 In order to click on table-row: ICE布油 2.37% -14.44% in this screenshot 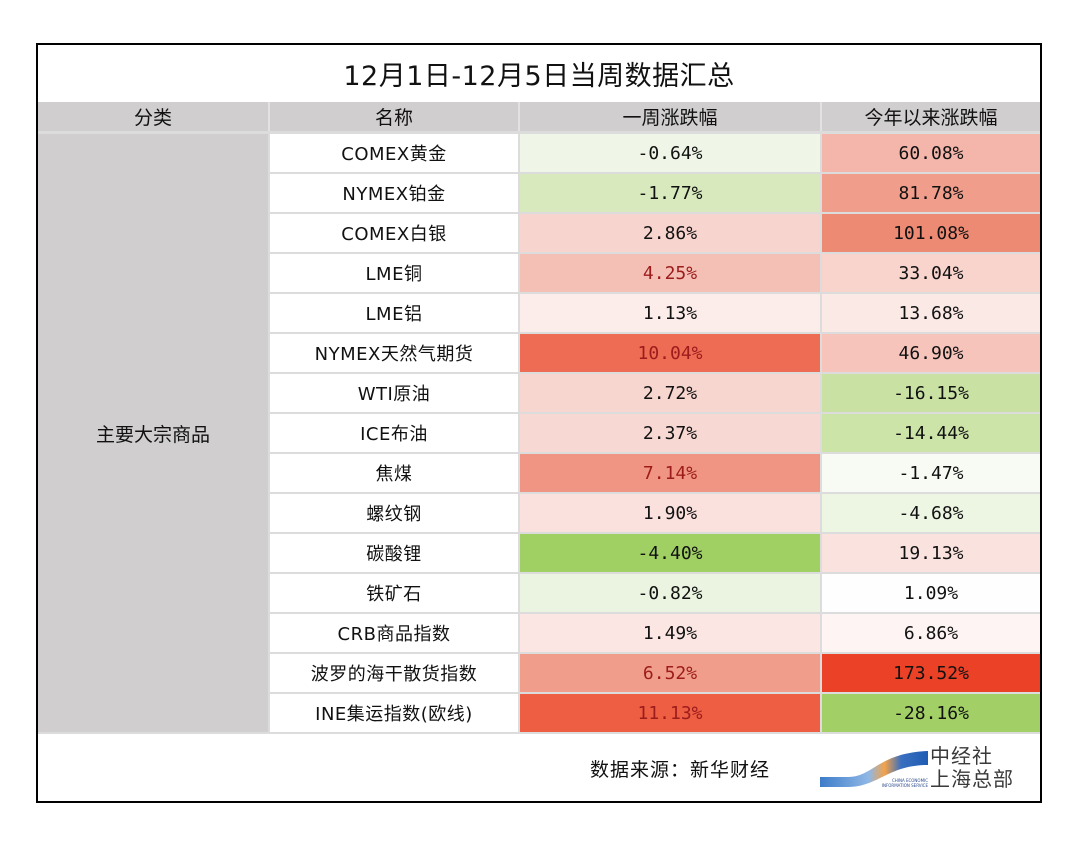, I will do `click(539, 433)`.